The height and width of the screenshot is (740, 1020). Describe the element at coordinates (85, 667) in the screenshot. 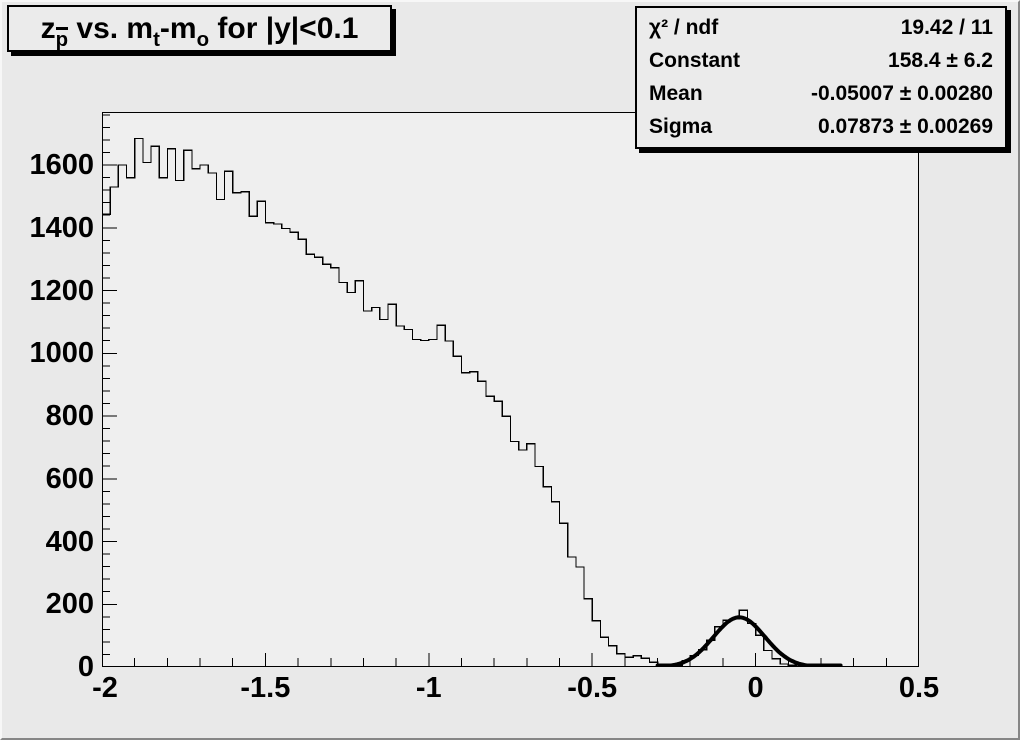

I see `y-tick-label: 0` at that location.